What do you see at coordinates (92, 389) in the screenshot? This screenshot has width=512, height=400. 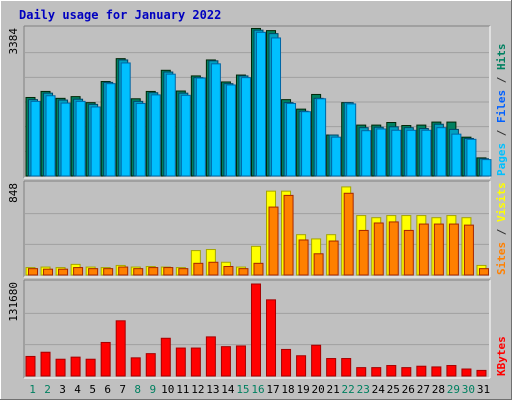 I see `x-tick-label: 5` at bounding box center [92, 389].